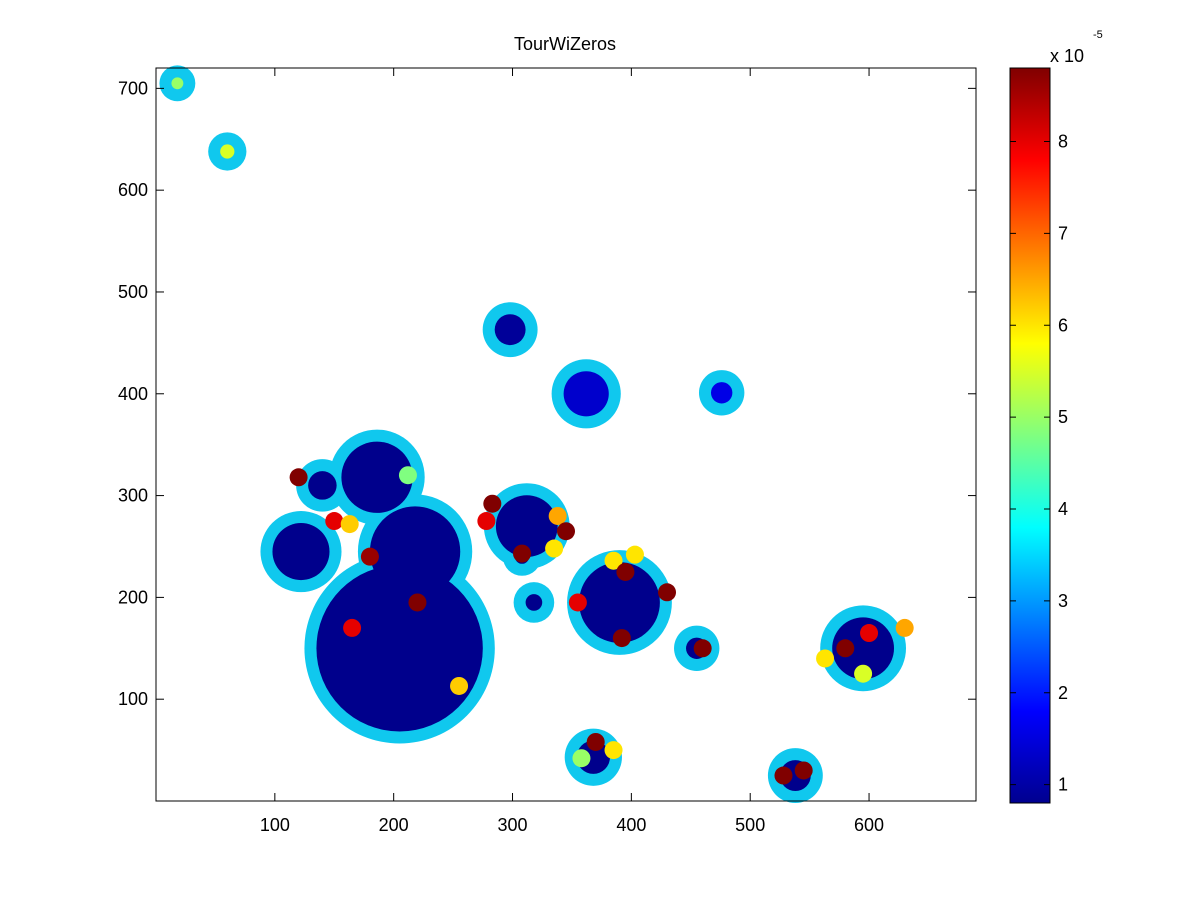  I want to click on colorbar-tick-label: 6, so click(1063, 325).